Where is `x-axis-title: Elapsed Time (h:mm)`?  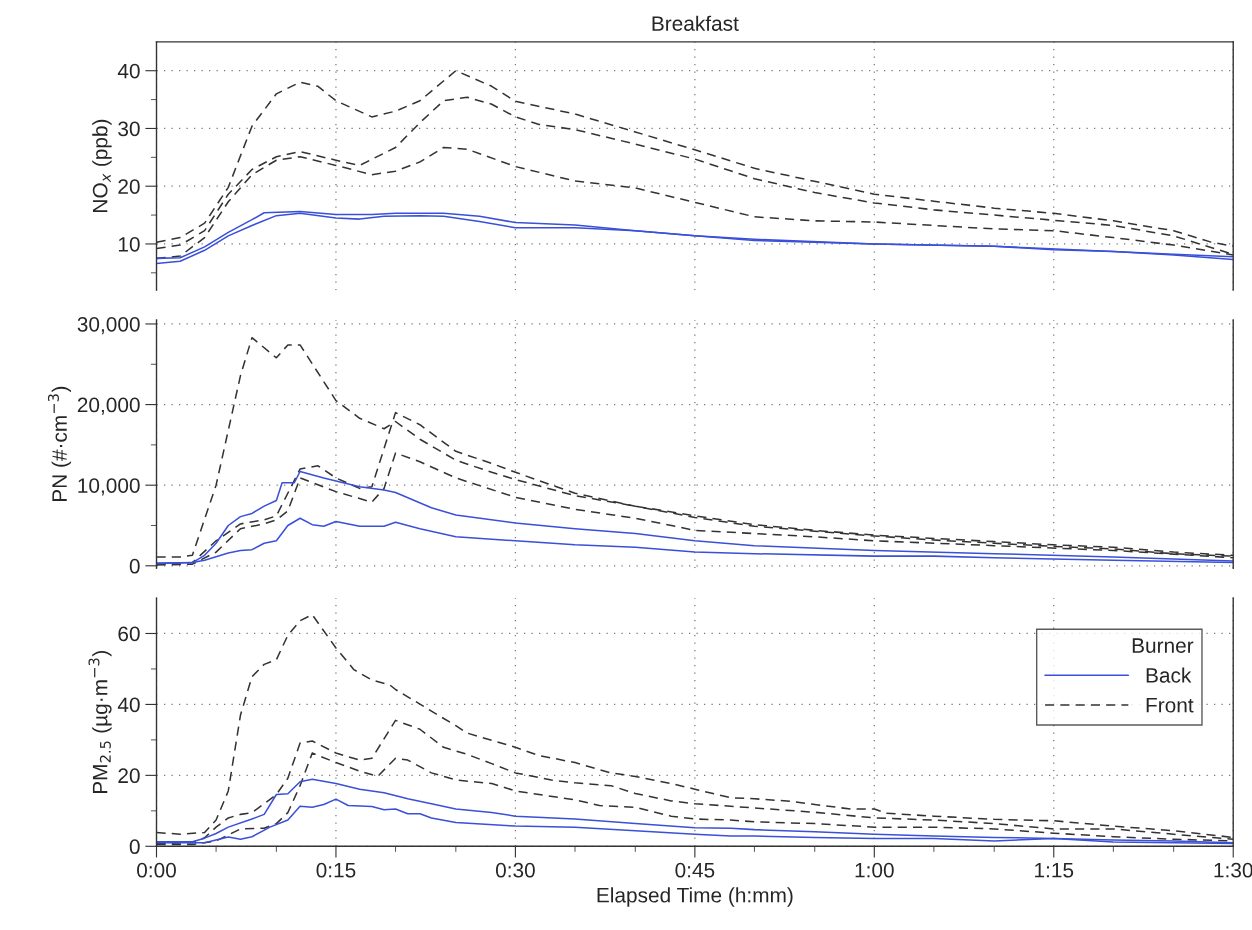
x-axis-title: Elapsed Time (h:mm) is located at coordinates (695, 897).